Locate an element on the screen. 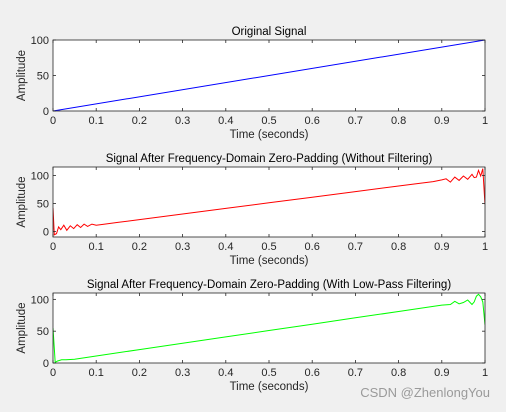 This screenshot has width=506, height=412. plot-area is located at coordinates (269, 202).